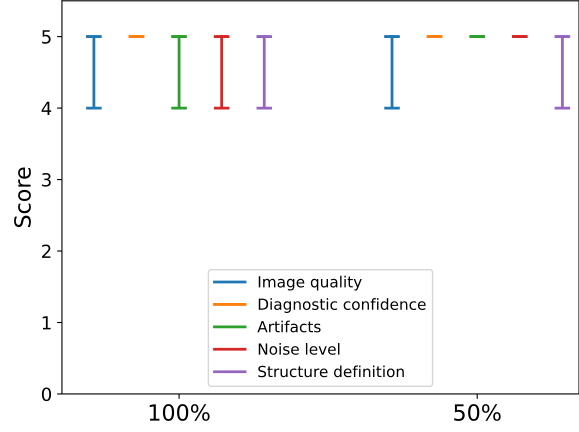 This screenshot has width=579, height=432. What do you see at coordinates (46, 180) in the screenshot?
I see `y-tick-label: 3` at bounding box center [46, 180].